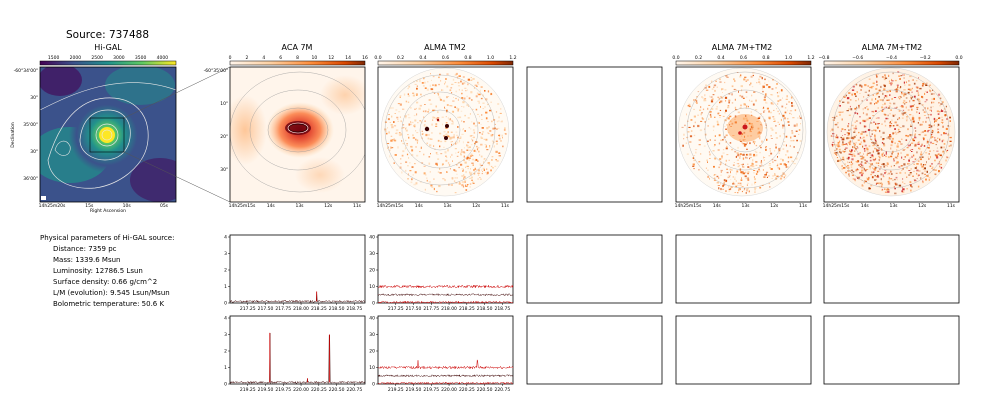 The width and height of the screenshot is (1000, 405). I want to click on empty-spectrum-panel, so click(594, 269).